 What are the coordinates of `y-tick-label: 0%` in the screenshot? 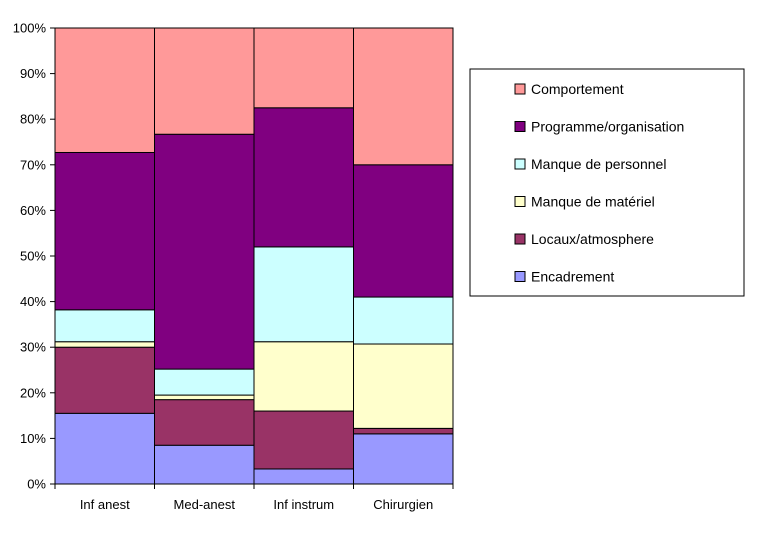 It's located at (36, 484).